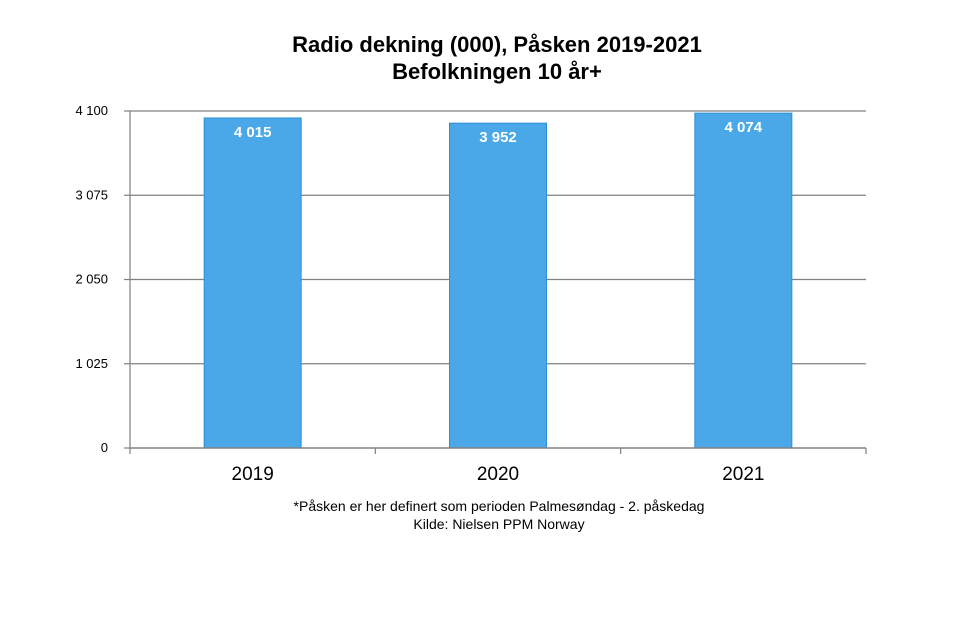  Describe the element at coordinates (743, 474) in the screenshot. I see `x-tick-label: 2021` at that location.